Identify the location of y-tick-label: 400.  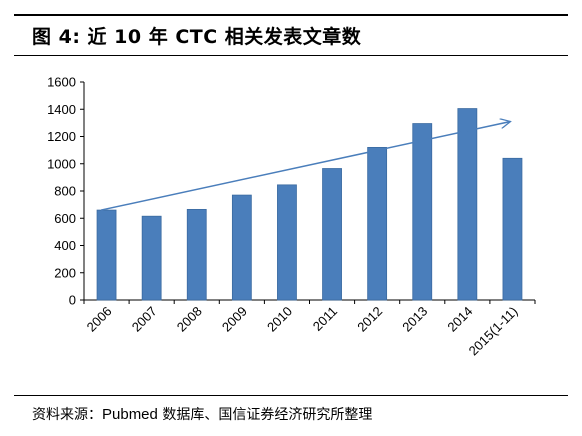
(65, 245).